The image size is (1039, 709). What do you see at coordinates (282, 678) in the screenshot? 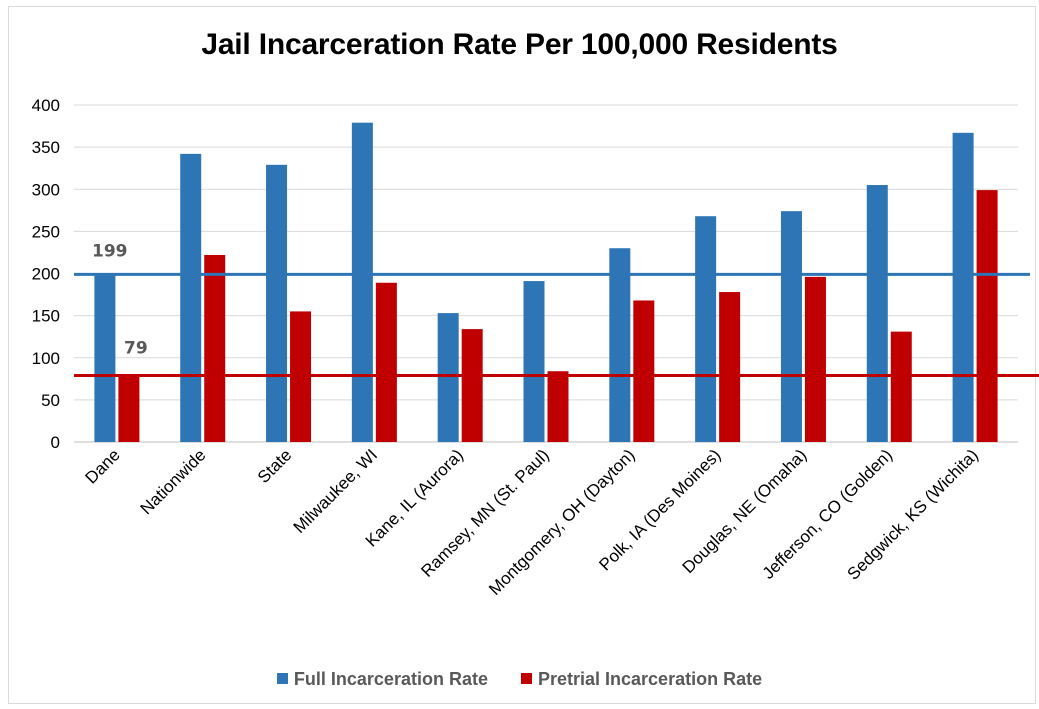
I see `legend-swatch-full` at bounding box center [282, 678].